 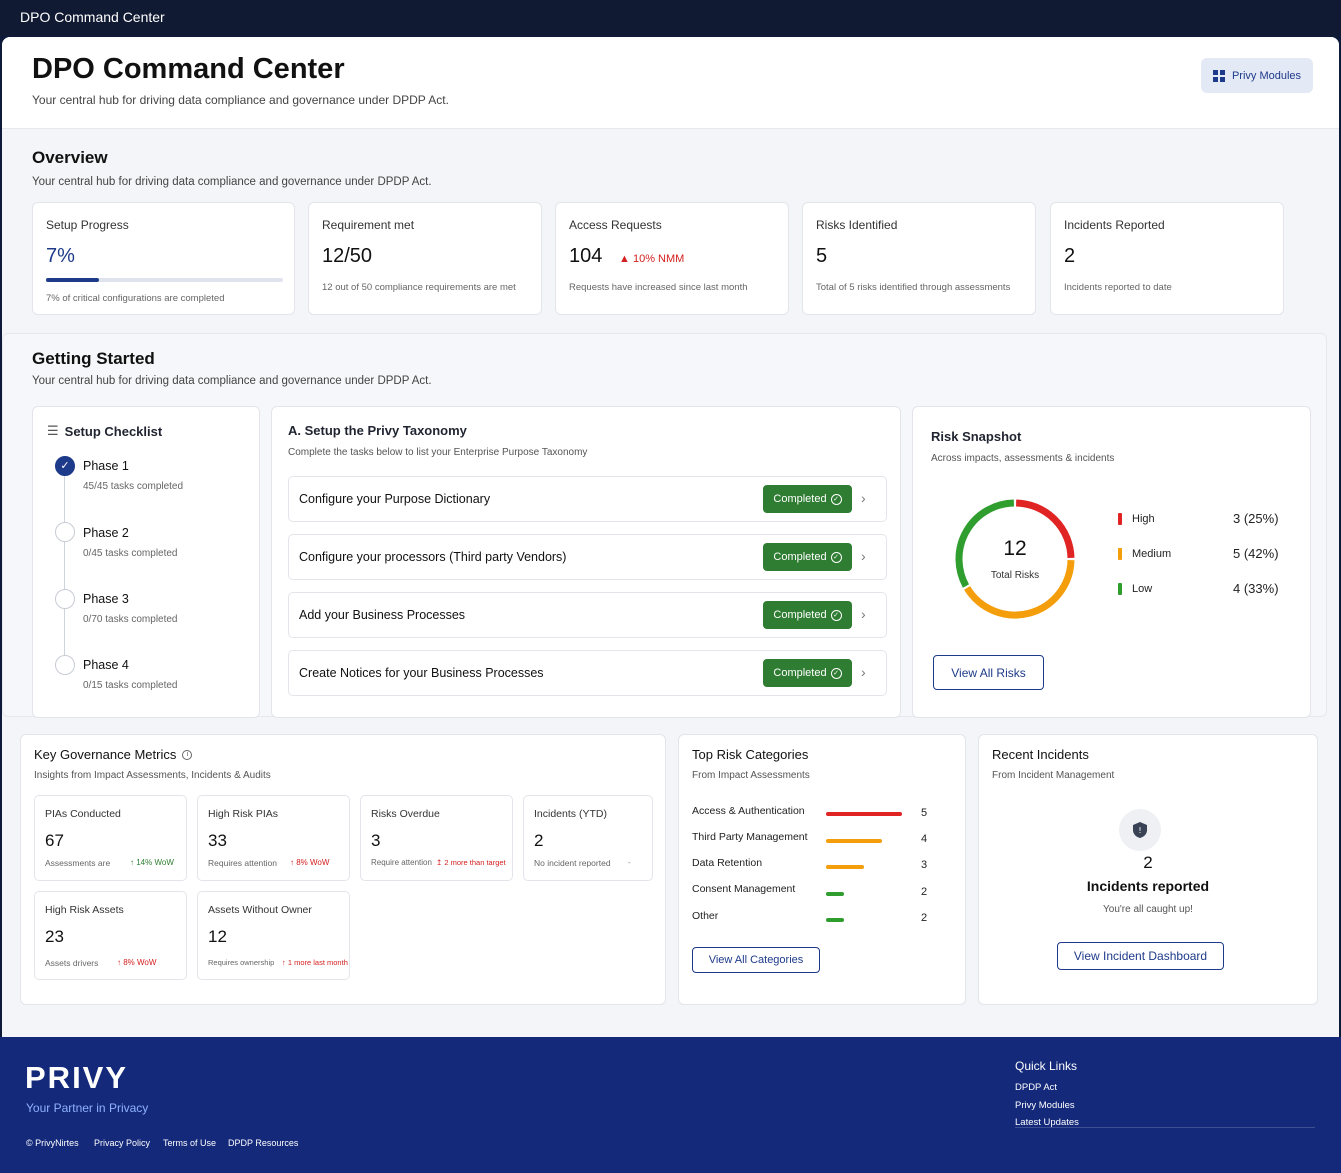 I want to click on metric-label: Incidents (YTD), so click(x=570, y=814).